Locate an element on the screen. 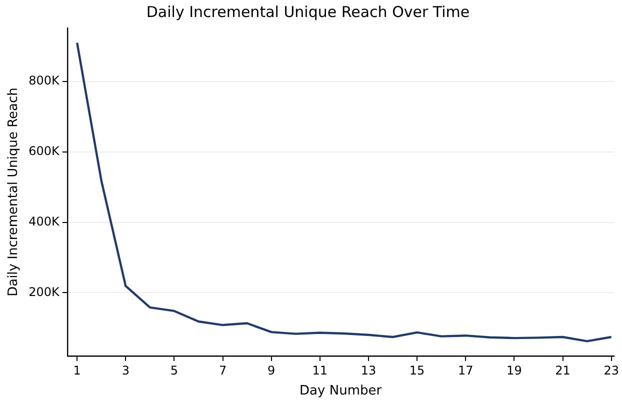 The width and height of the screenshot is (622, 403). y-tick-label: 600K is located at coordinates (44, 151).